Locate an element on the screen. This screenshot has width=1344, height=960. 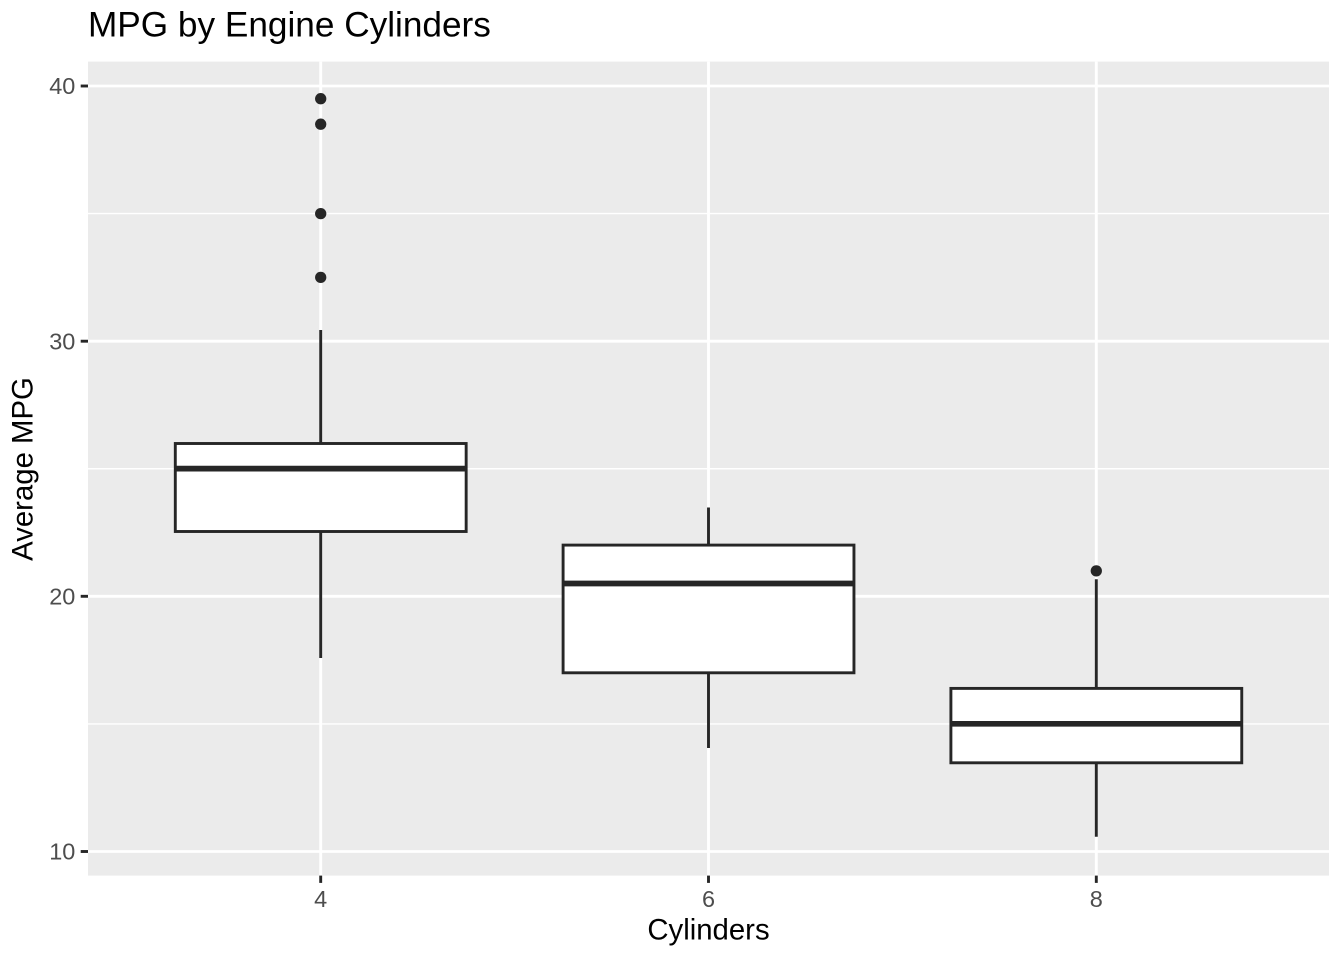
svg-text: 10 is located at coordinates (62, 852).